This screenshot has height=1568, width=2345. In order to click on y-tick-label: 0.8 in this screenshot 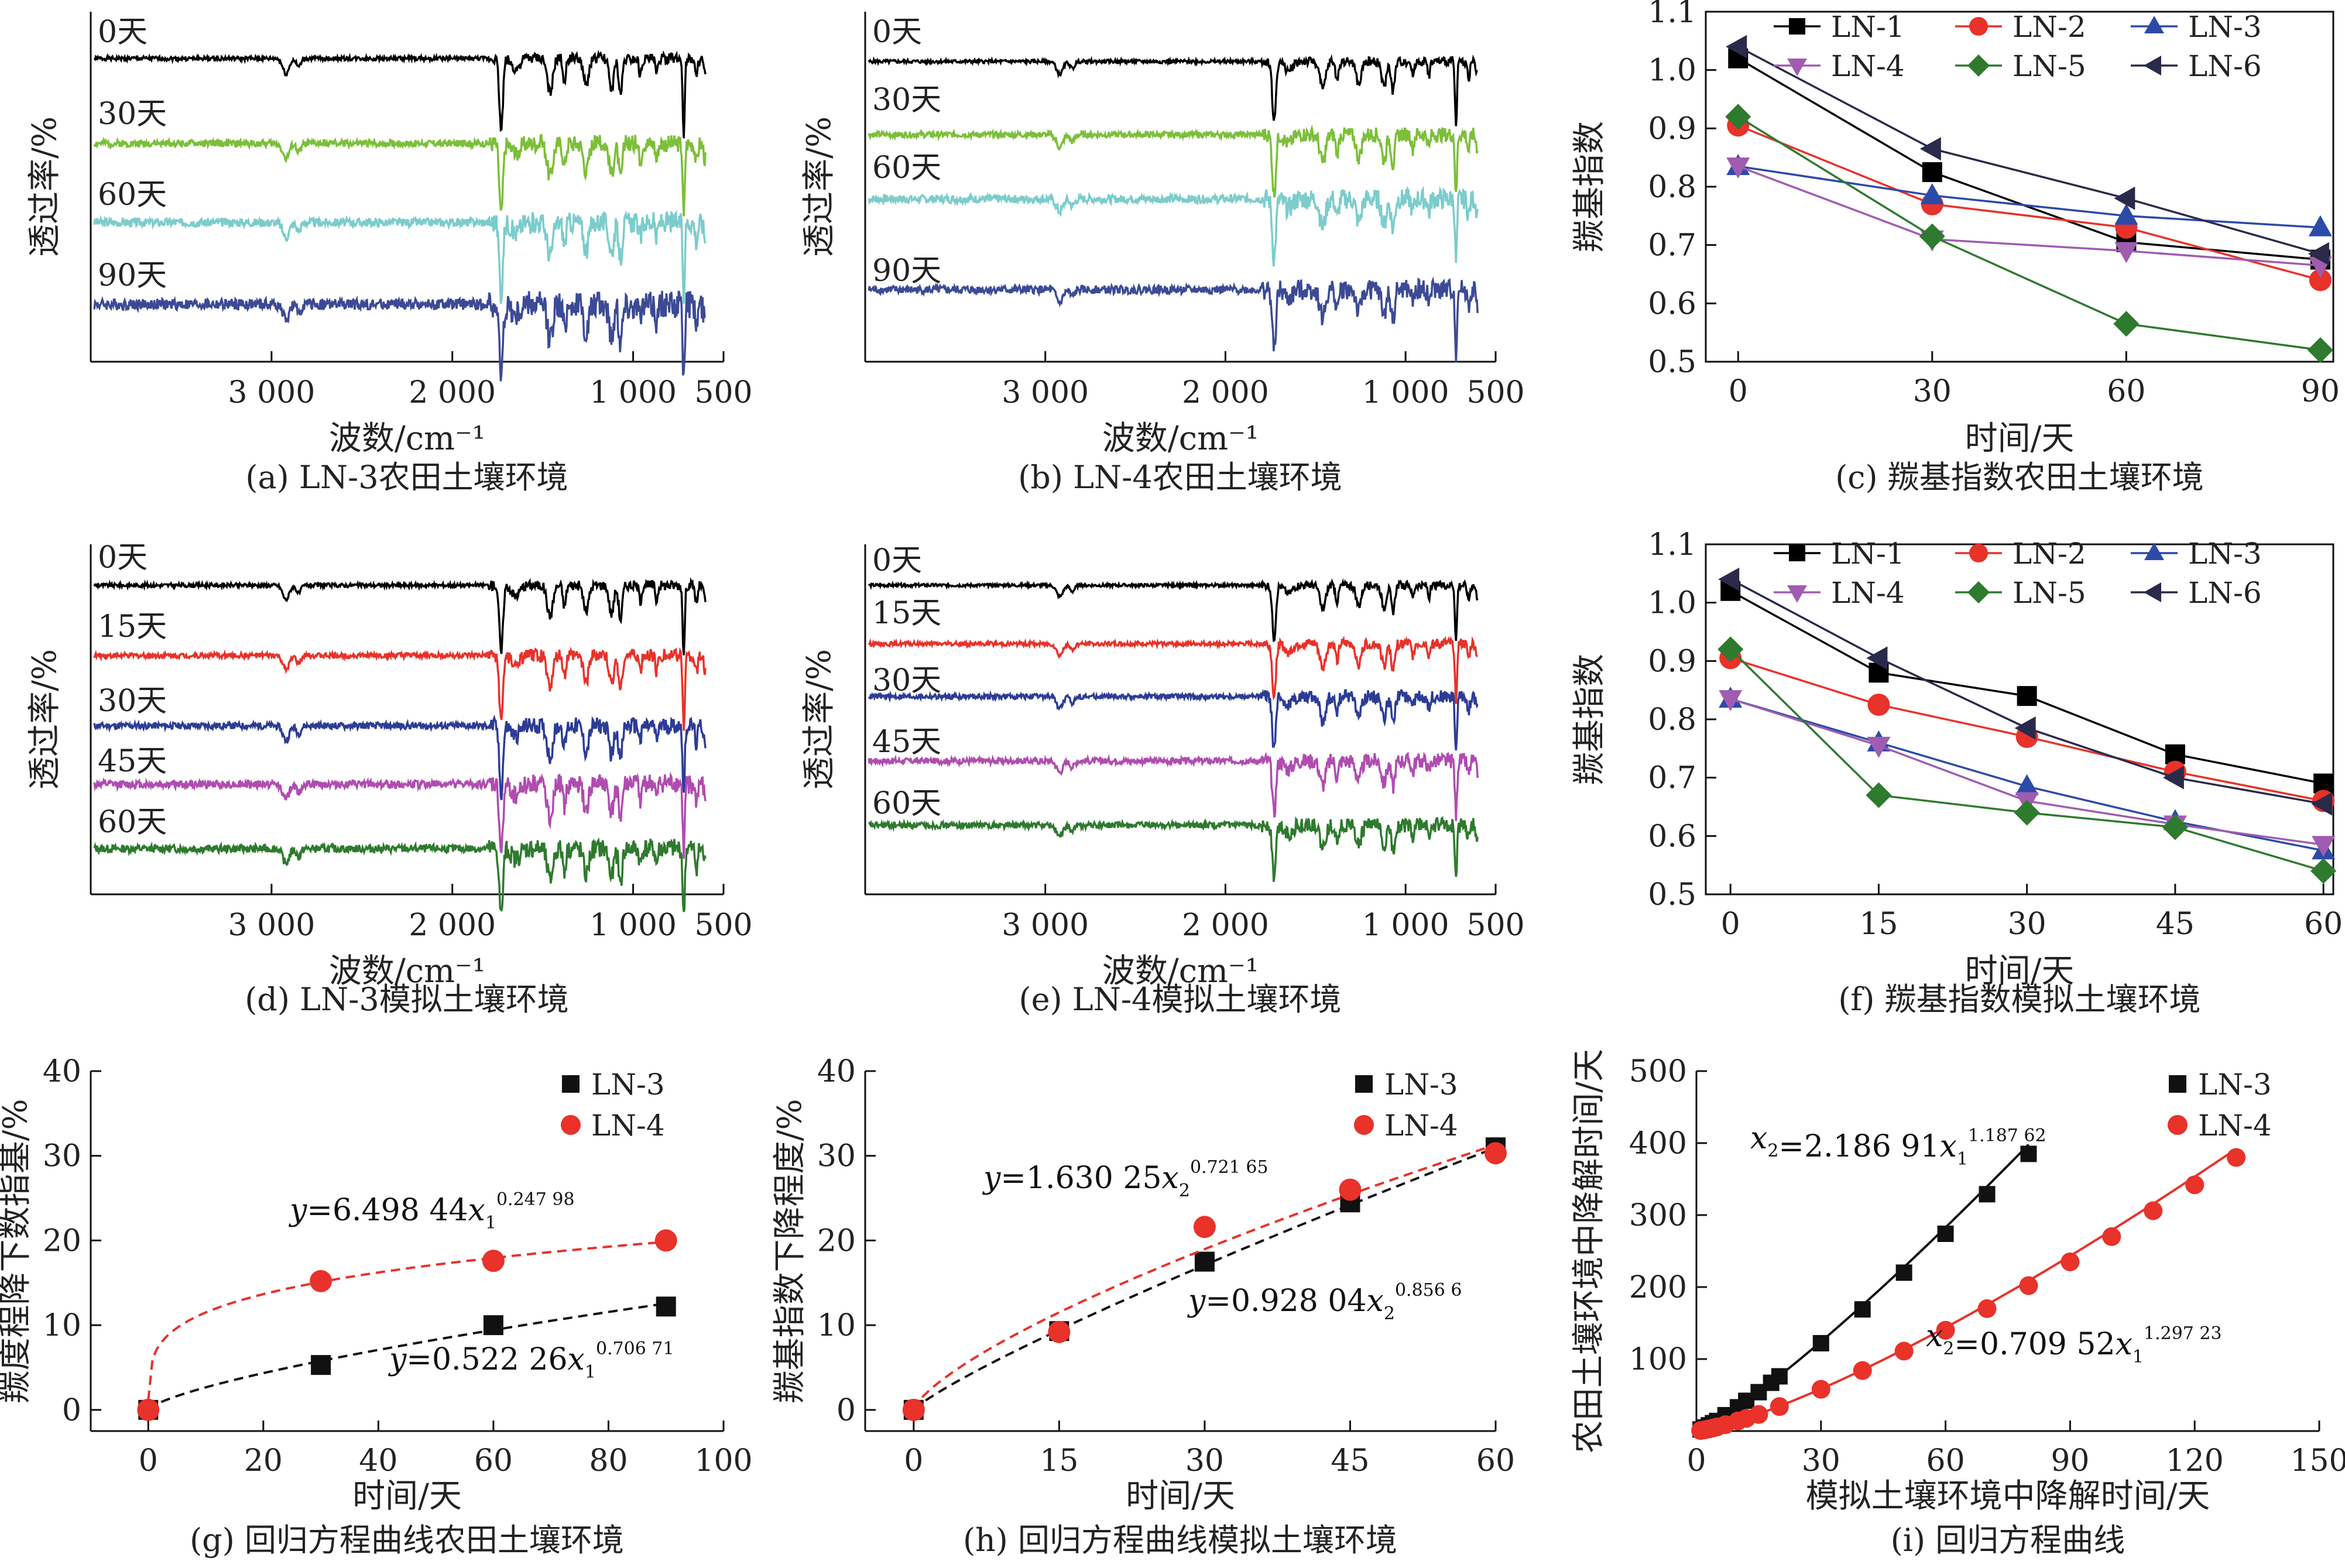, I will do `click(1672, 720)`.